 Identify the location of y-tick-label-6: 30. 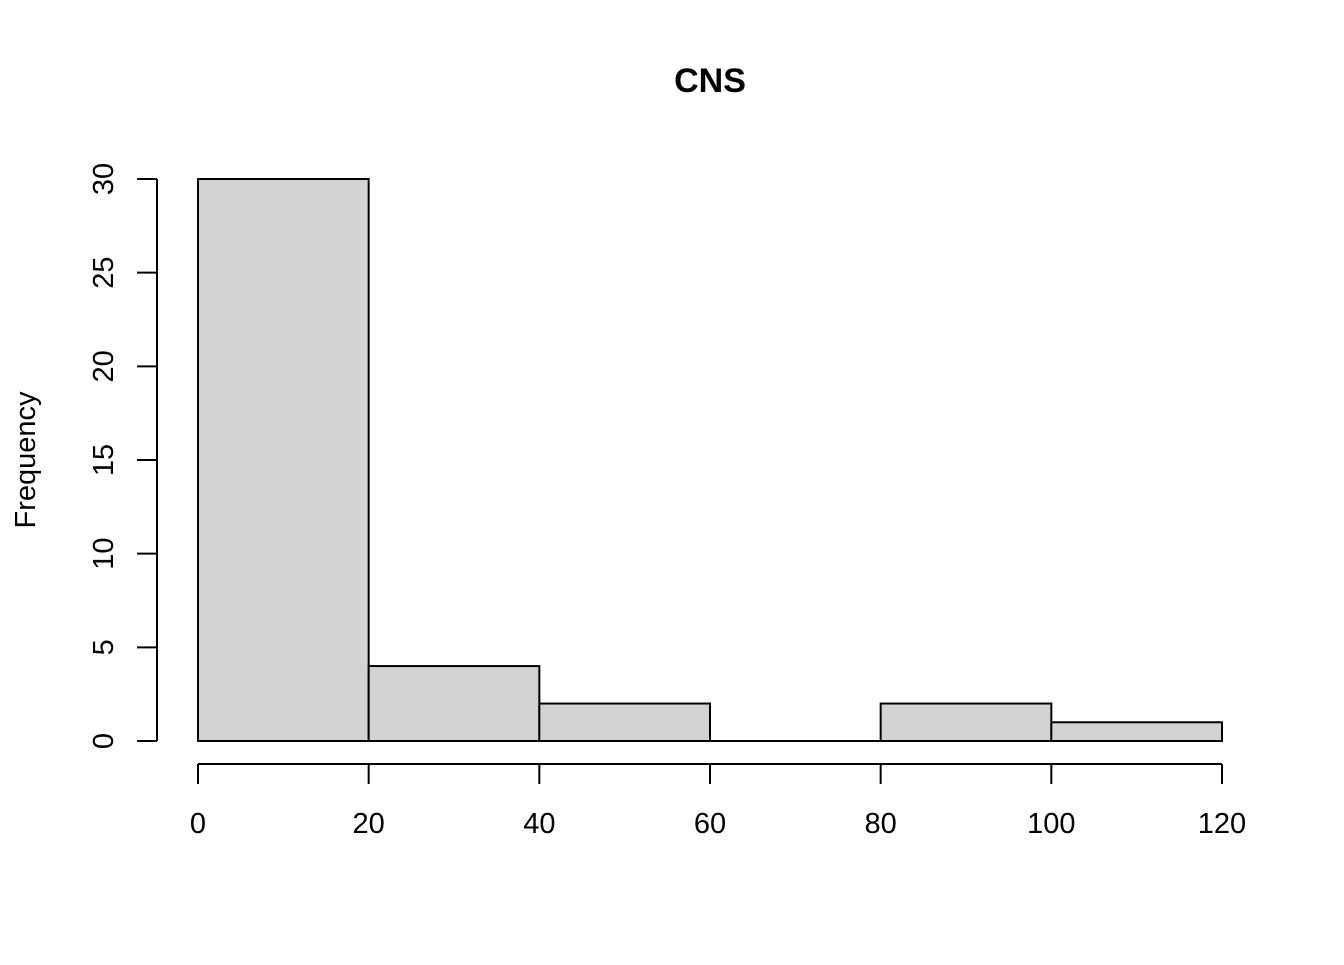
(104, 179).